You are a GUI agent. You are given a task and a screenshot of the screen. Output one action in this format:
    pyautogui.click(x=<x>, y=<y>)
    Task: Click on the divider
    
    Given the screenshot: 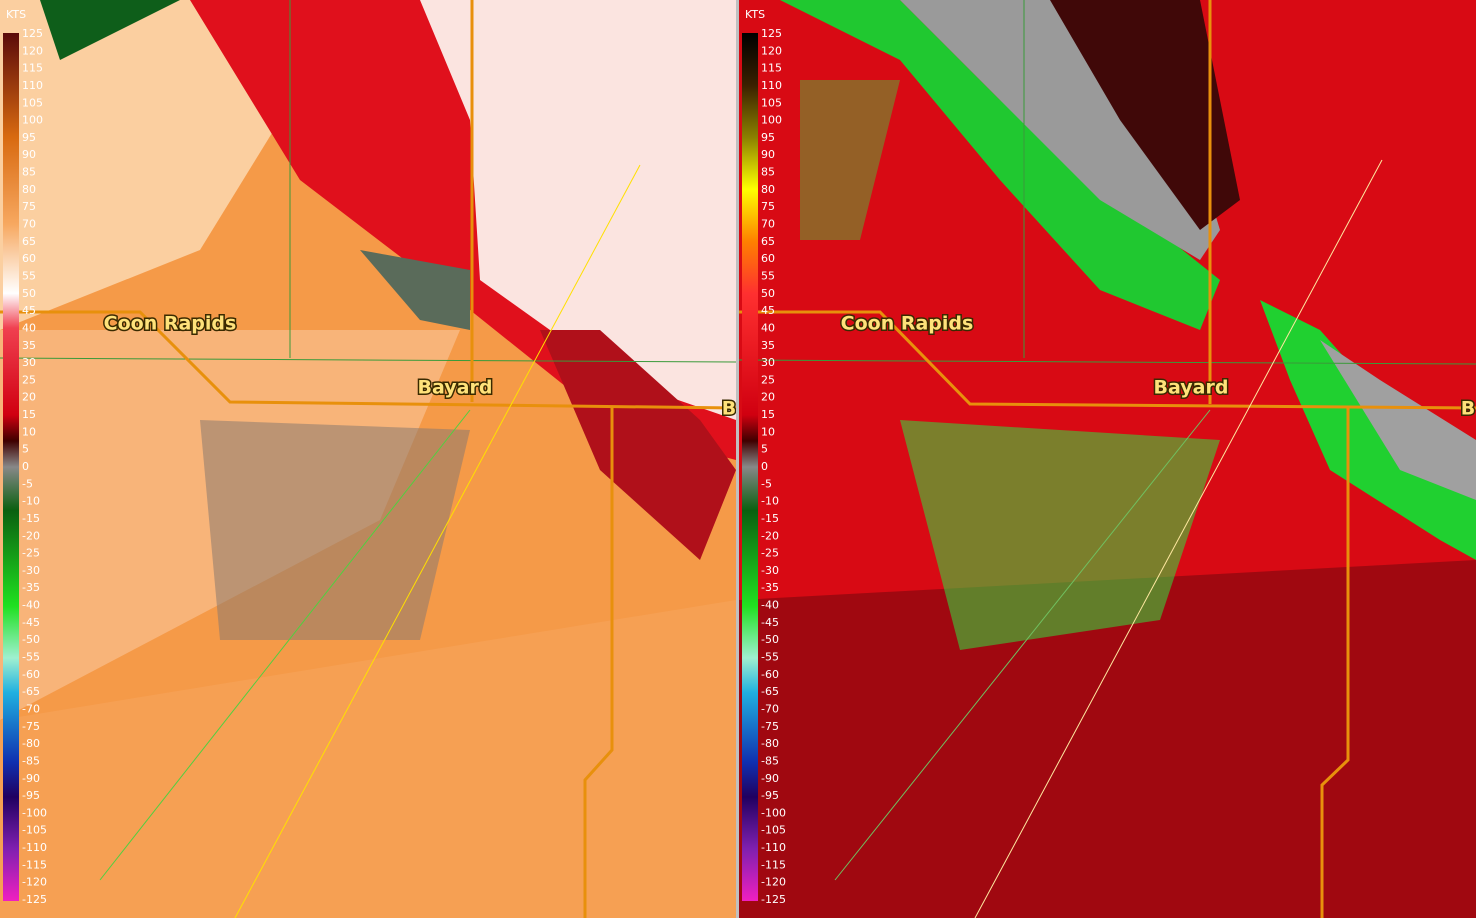 What is the action you would take?
    pyautogui.click(x=737, y=459)
    